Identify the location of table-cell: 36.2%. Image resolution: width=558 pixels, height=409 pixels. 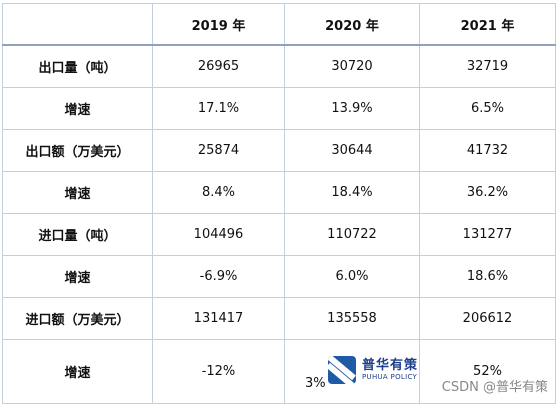
(487, 192).